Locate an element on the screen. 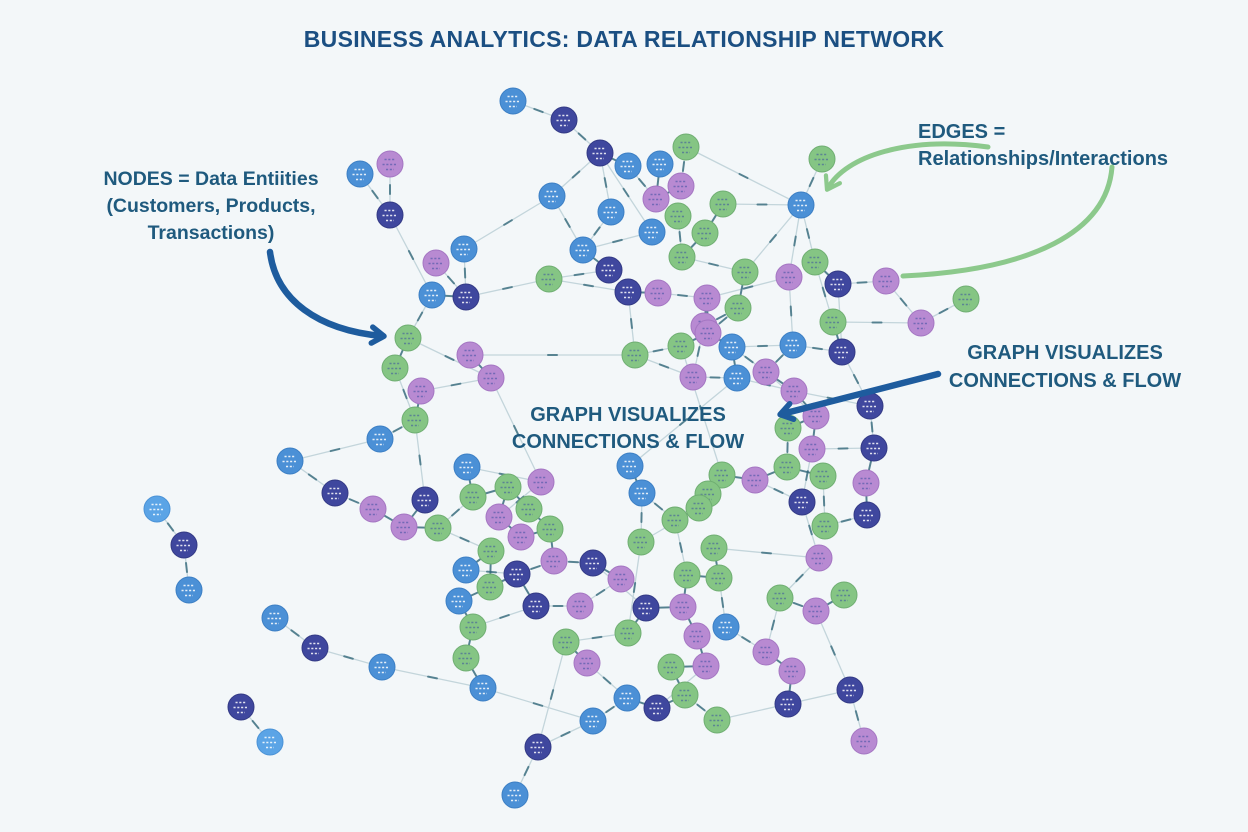 This screenshot has width=1248, height=832. nodes-annotation-line-2: (Customers, Products, is located at coordinates (211, 206).